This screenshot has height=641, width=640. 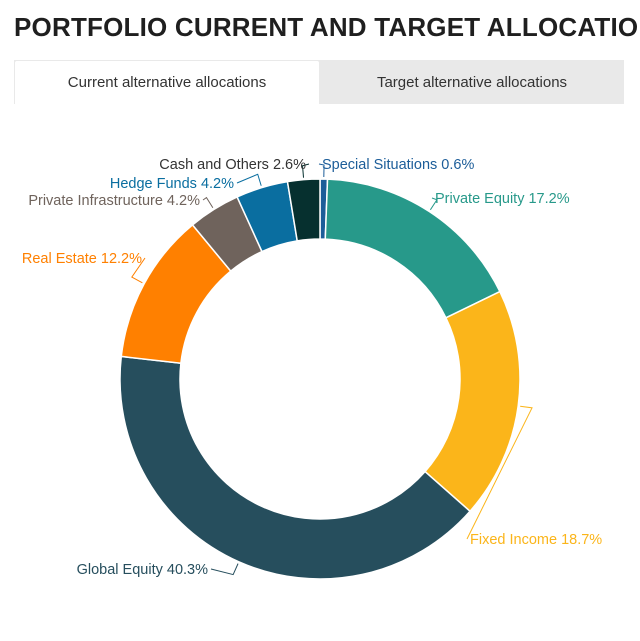 I want to click on slice-fixed-income, so click(x=472, y=401).